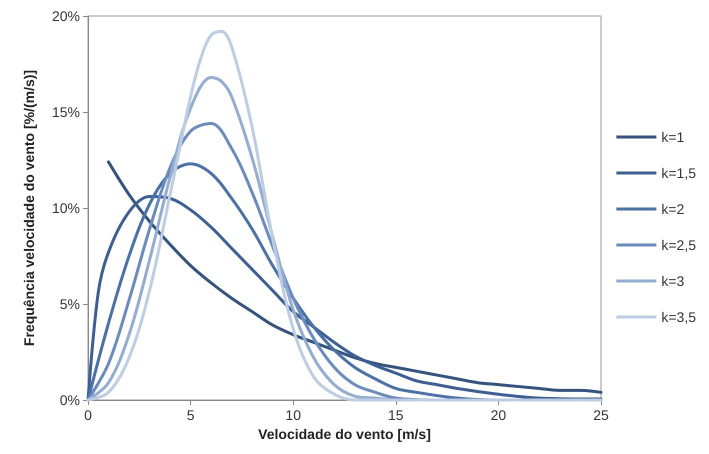 This screenshot has height=454, width=709. What do you see at coordinates (293, 415) in the screenshot?
I see `x-tick-label: 10` at bounding box center [293, 415].